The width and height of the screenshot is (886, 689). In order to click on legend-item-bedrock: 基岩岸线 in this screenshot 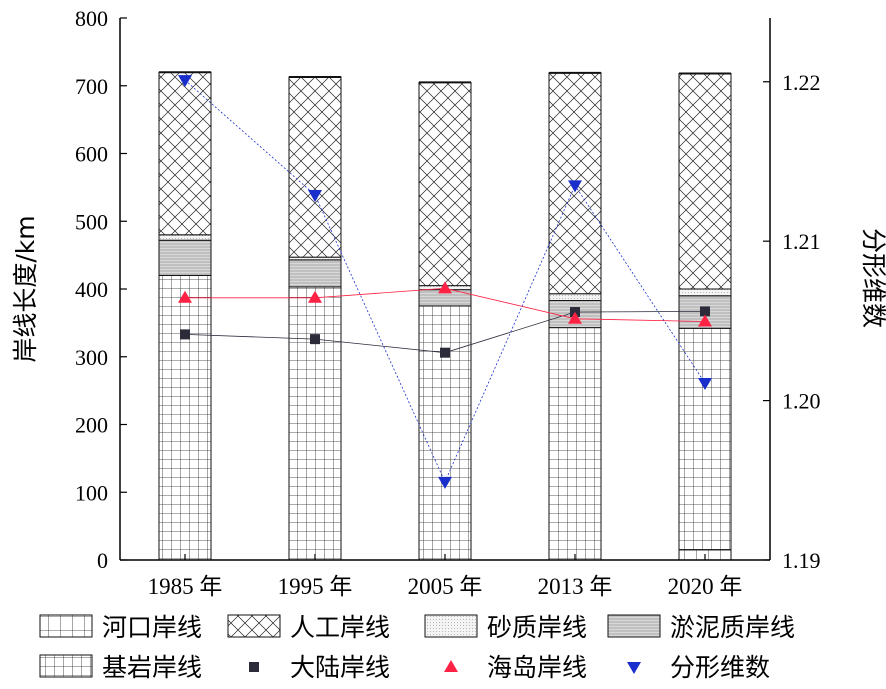, I will do `click(120, 667)`.